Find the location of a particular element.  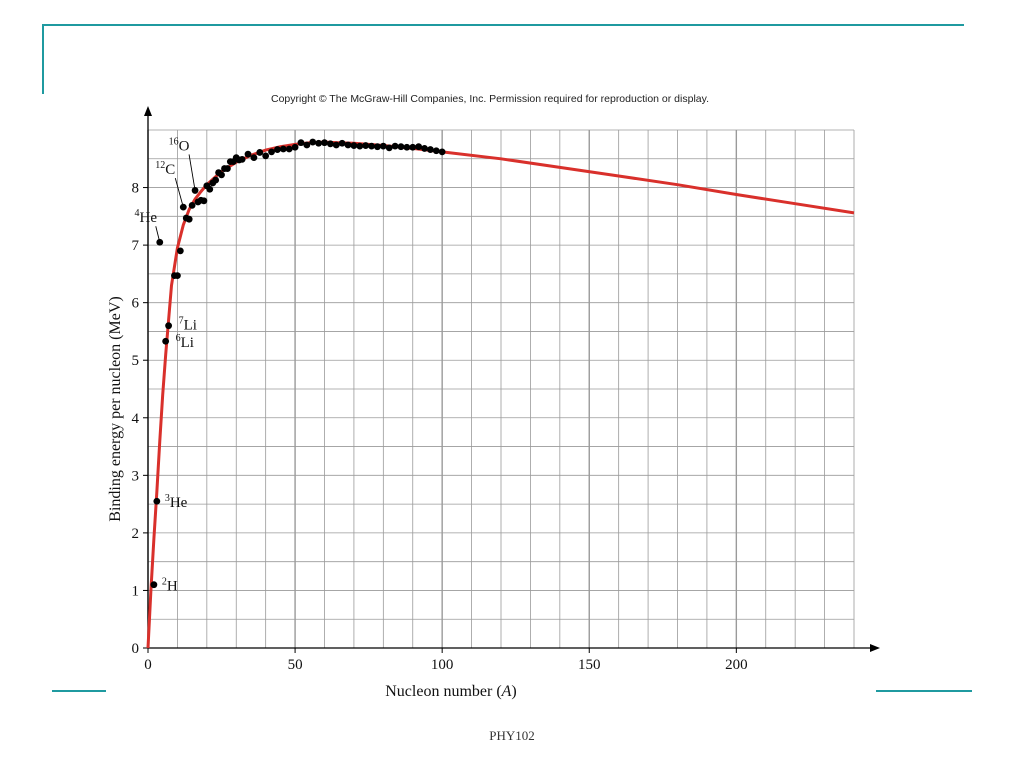

y-tick-label: 4 is located at coordinates (136, 419).